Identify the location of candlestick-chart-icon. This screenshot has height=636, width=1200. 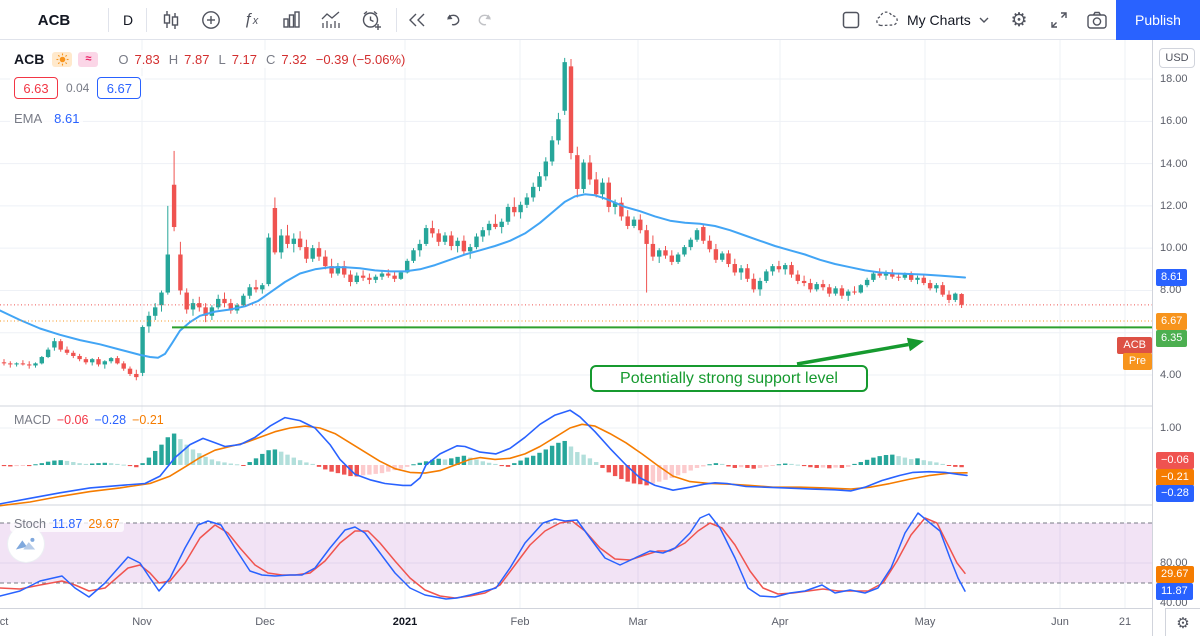
(171, 20).